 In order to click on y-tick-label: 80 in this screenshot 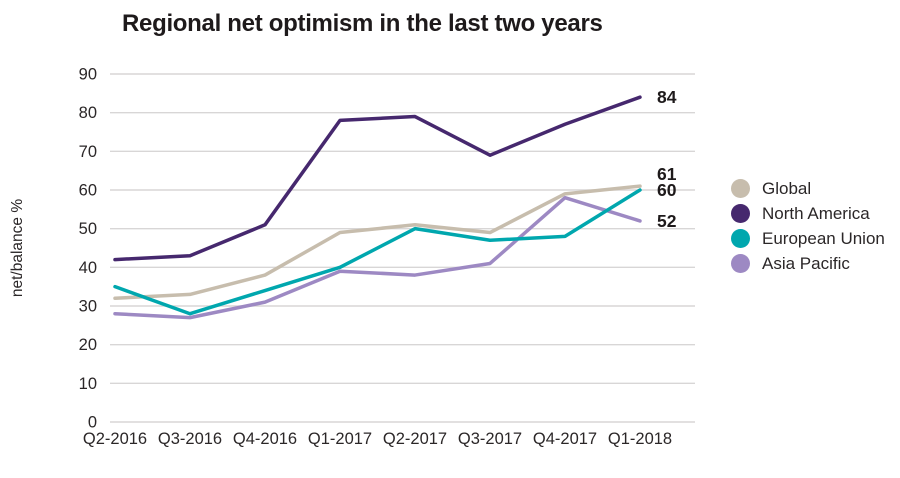, I will do `click(88, 113)`.